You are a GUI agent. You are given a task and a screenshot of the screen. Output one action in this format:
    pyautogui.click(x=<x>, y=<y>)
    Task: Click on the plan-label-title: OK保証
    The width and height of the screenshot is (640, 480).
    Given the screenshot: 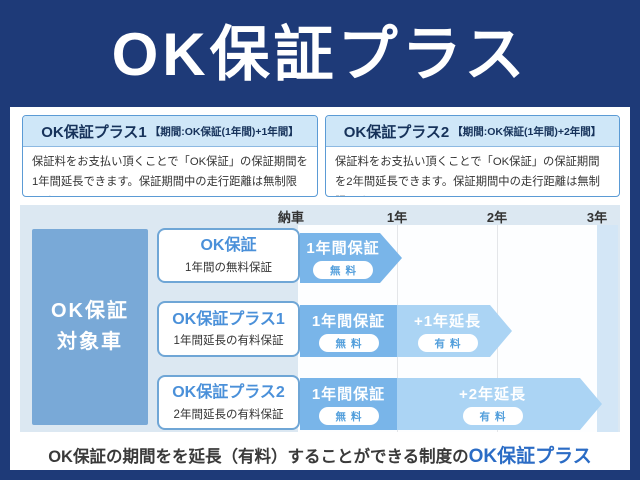 What is the action you would take?
    pyautogui.click(x=228, y=246)
    